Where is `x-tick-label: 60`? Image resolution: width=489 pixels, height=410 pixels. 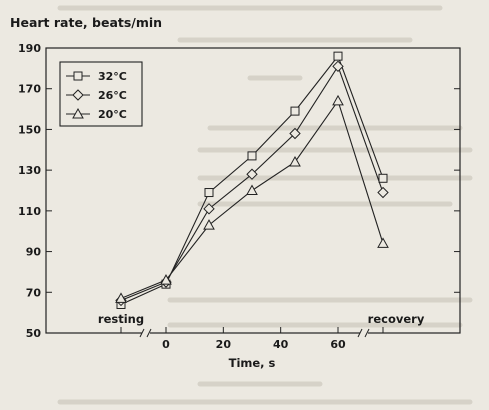 x-tick-label: 60 is located at coordinates (338, 344).